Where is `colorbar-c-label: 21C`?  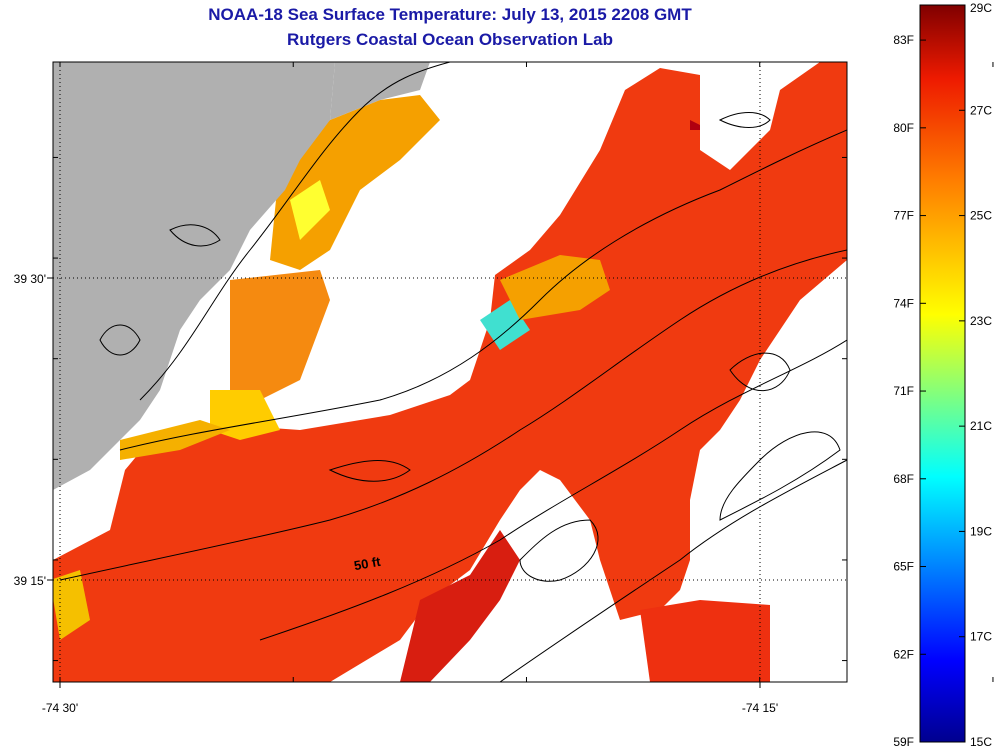 colorbar-c-label: 21C is located at coordinates (981, 426).